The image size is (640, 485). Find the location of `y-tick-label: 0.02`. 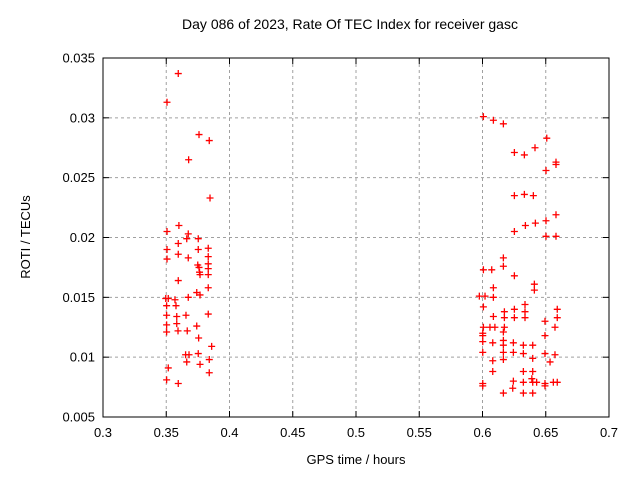

y-tick-label: 0.02 is located at coordinates (82, 237).